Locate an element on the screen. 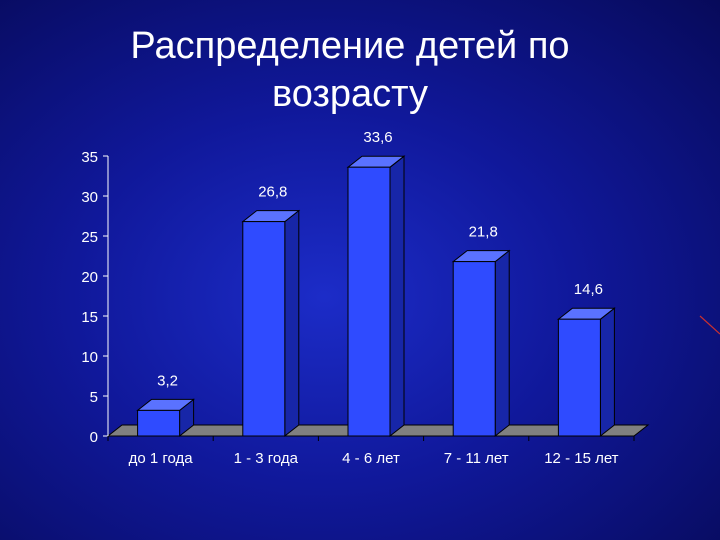  x-tick-label: 12 - 15 лет is located at coordinates (581, 458).